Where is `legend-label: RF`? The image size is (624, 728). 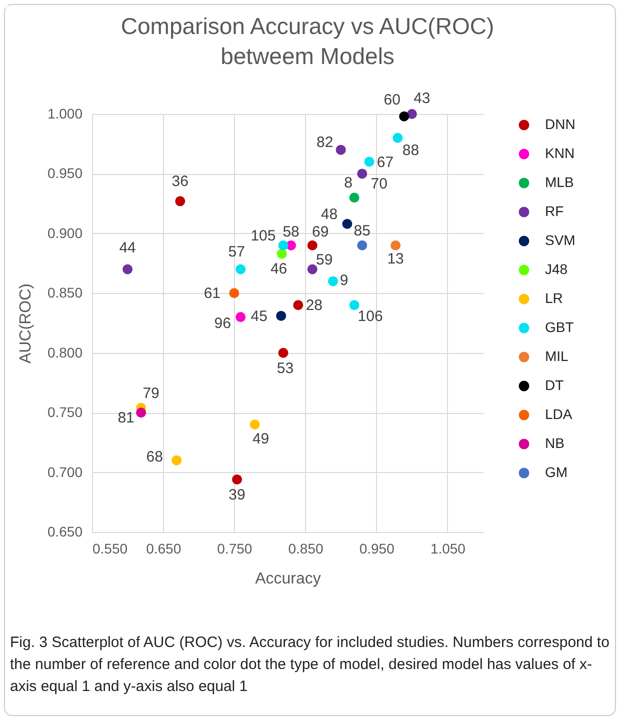
legend-label: RF is located at coordinates (554, 211).